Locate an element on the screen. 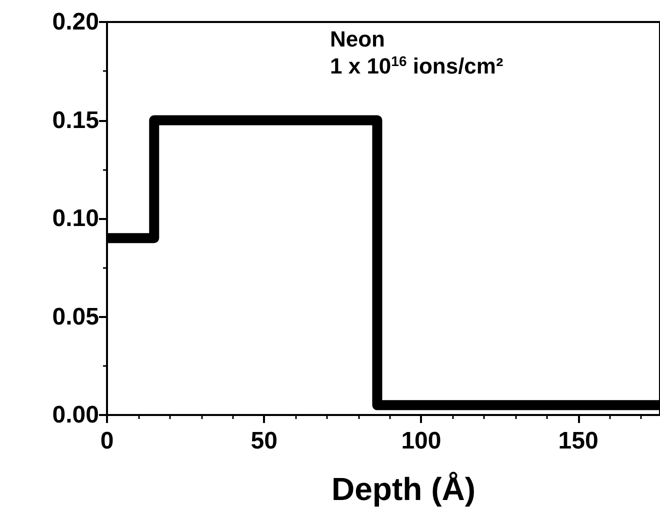 The width and height of the screenshot is (660, 529). x-tick-label: 0 is located at coordinates (107, 441).